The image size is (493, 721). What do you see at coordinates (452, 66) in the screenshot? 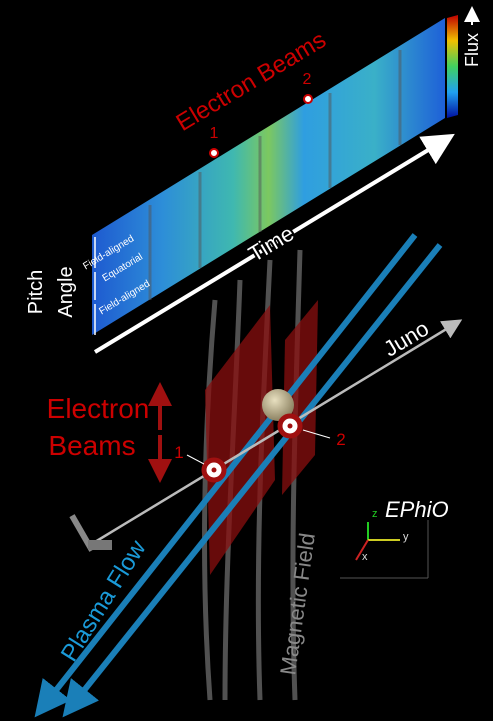
I see `color-bar` at bounding box center [452, 66].